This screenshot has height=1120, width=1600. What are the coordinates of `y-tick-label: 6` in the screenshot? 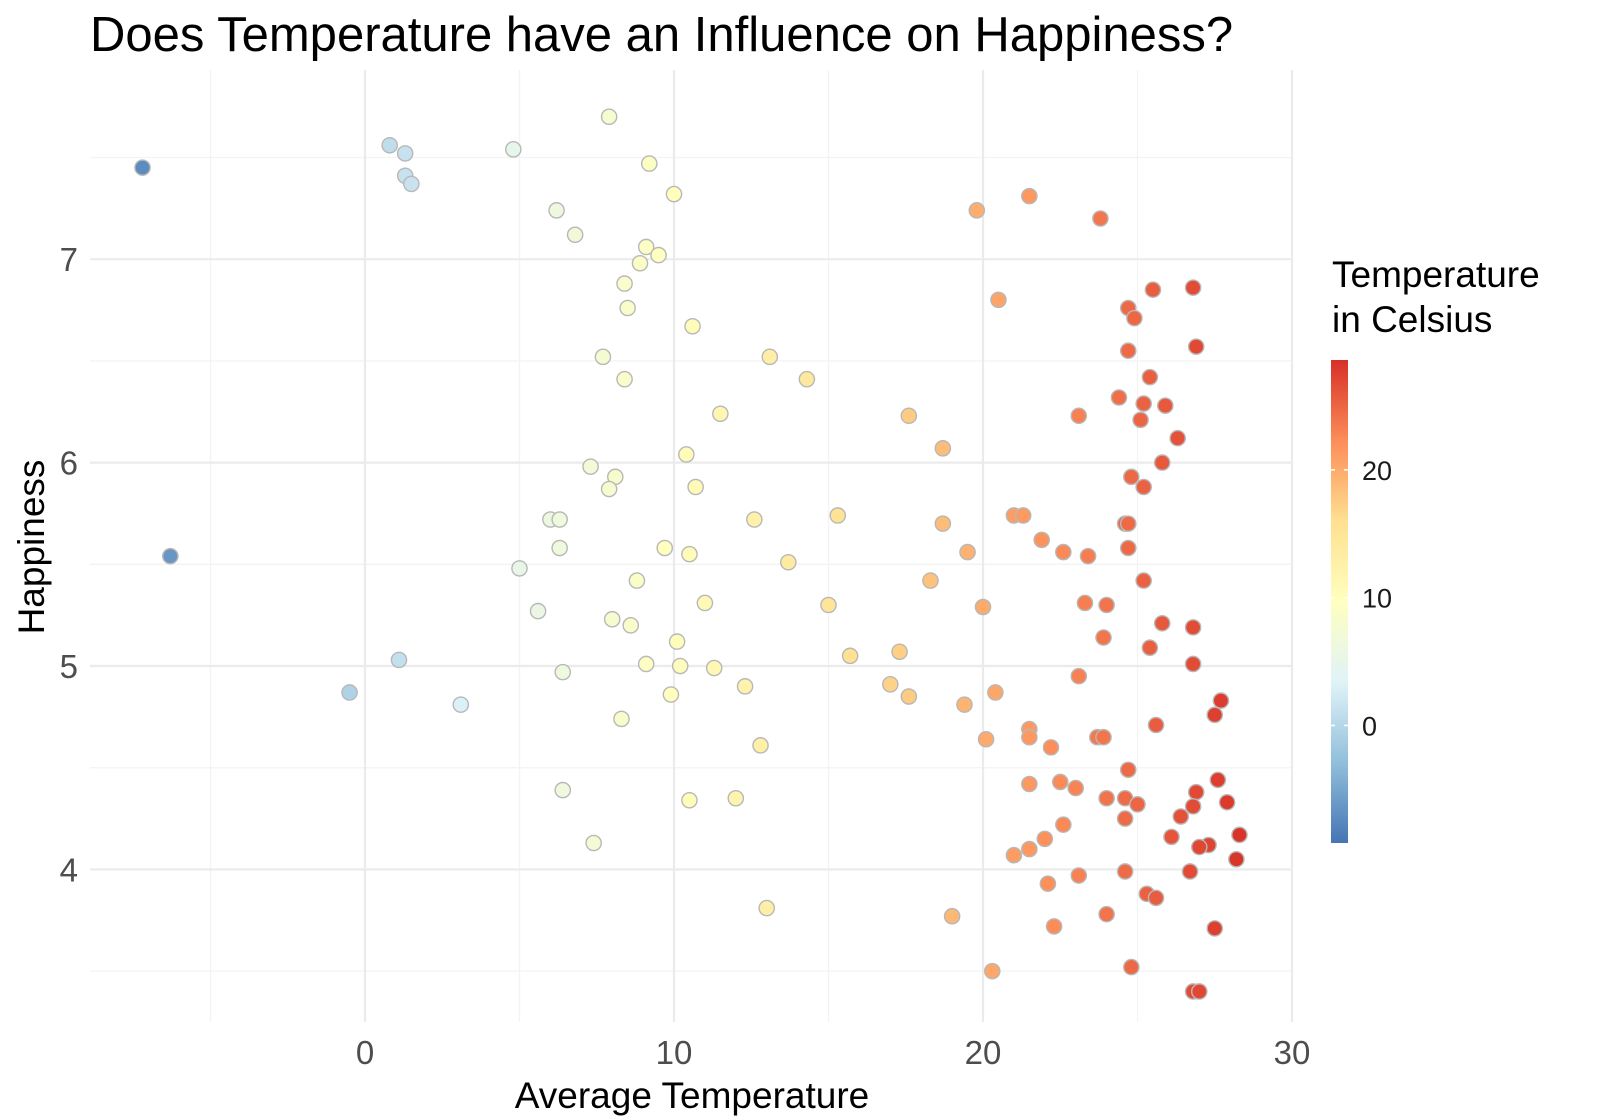 It's located at (69, 463).